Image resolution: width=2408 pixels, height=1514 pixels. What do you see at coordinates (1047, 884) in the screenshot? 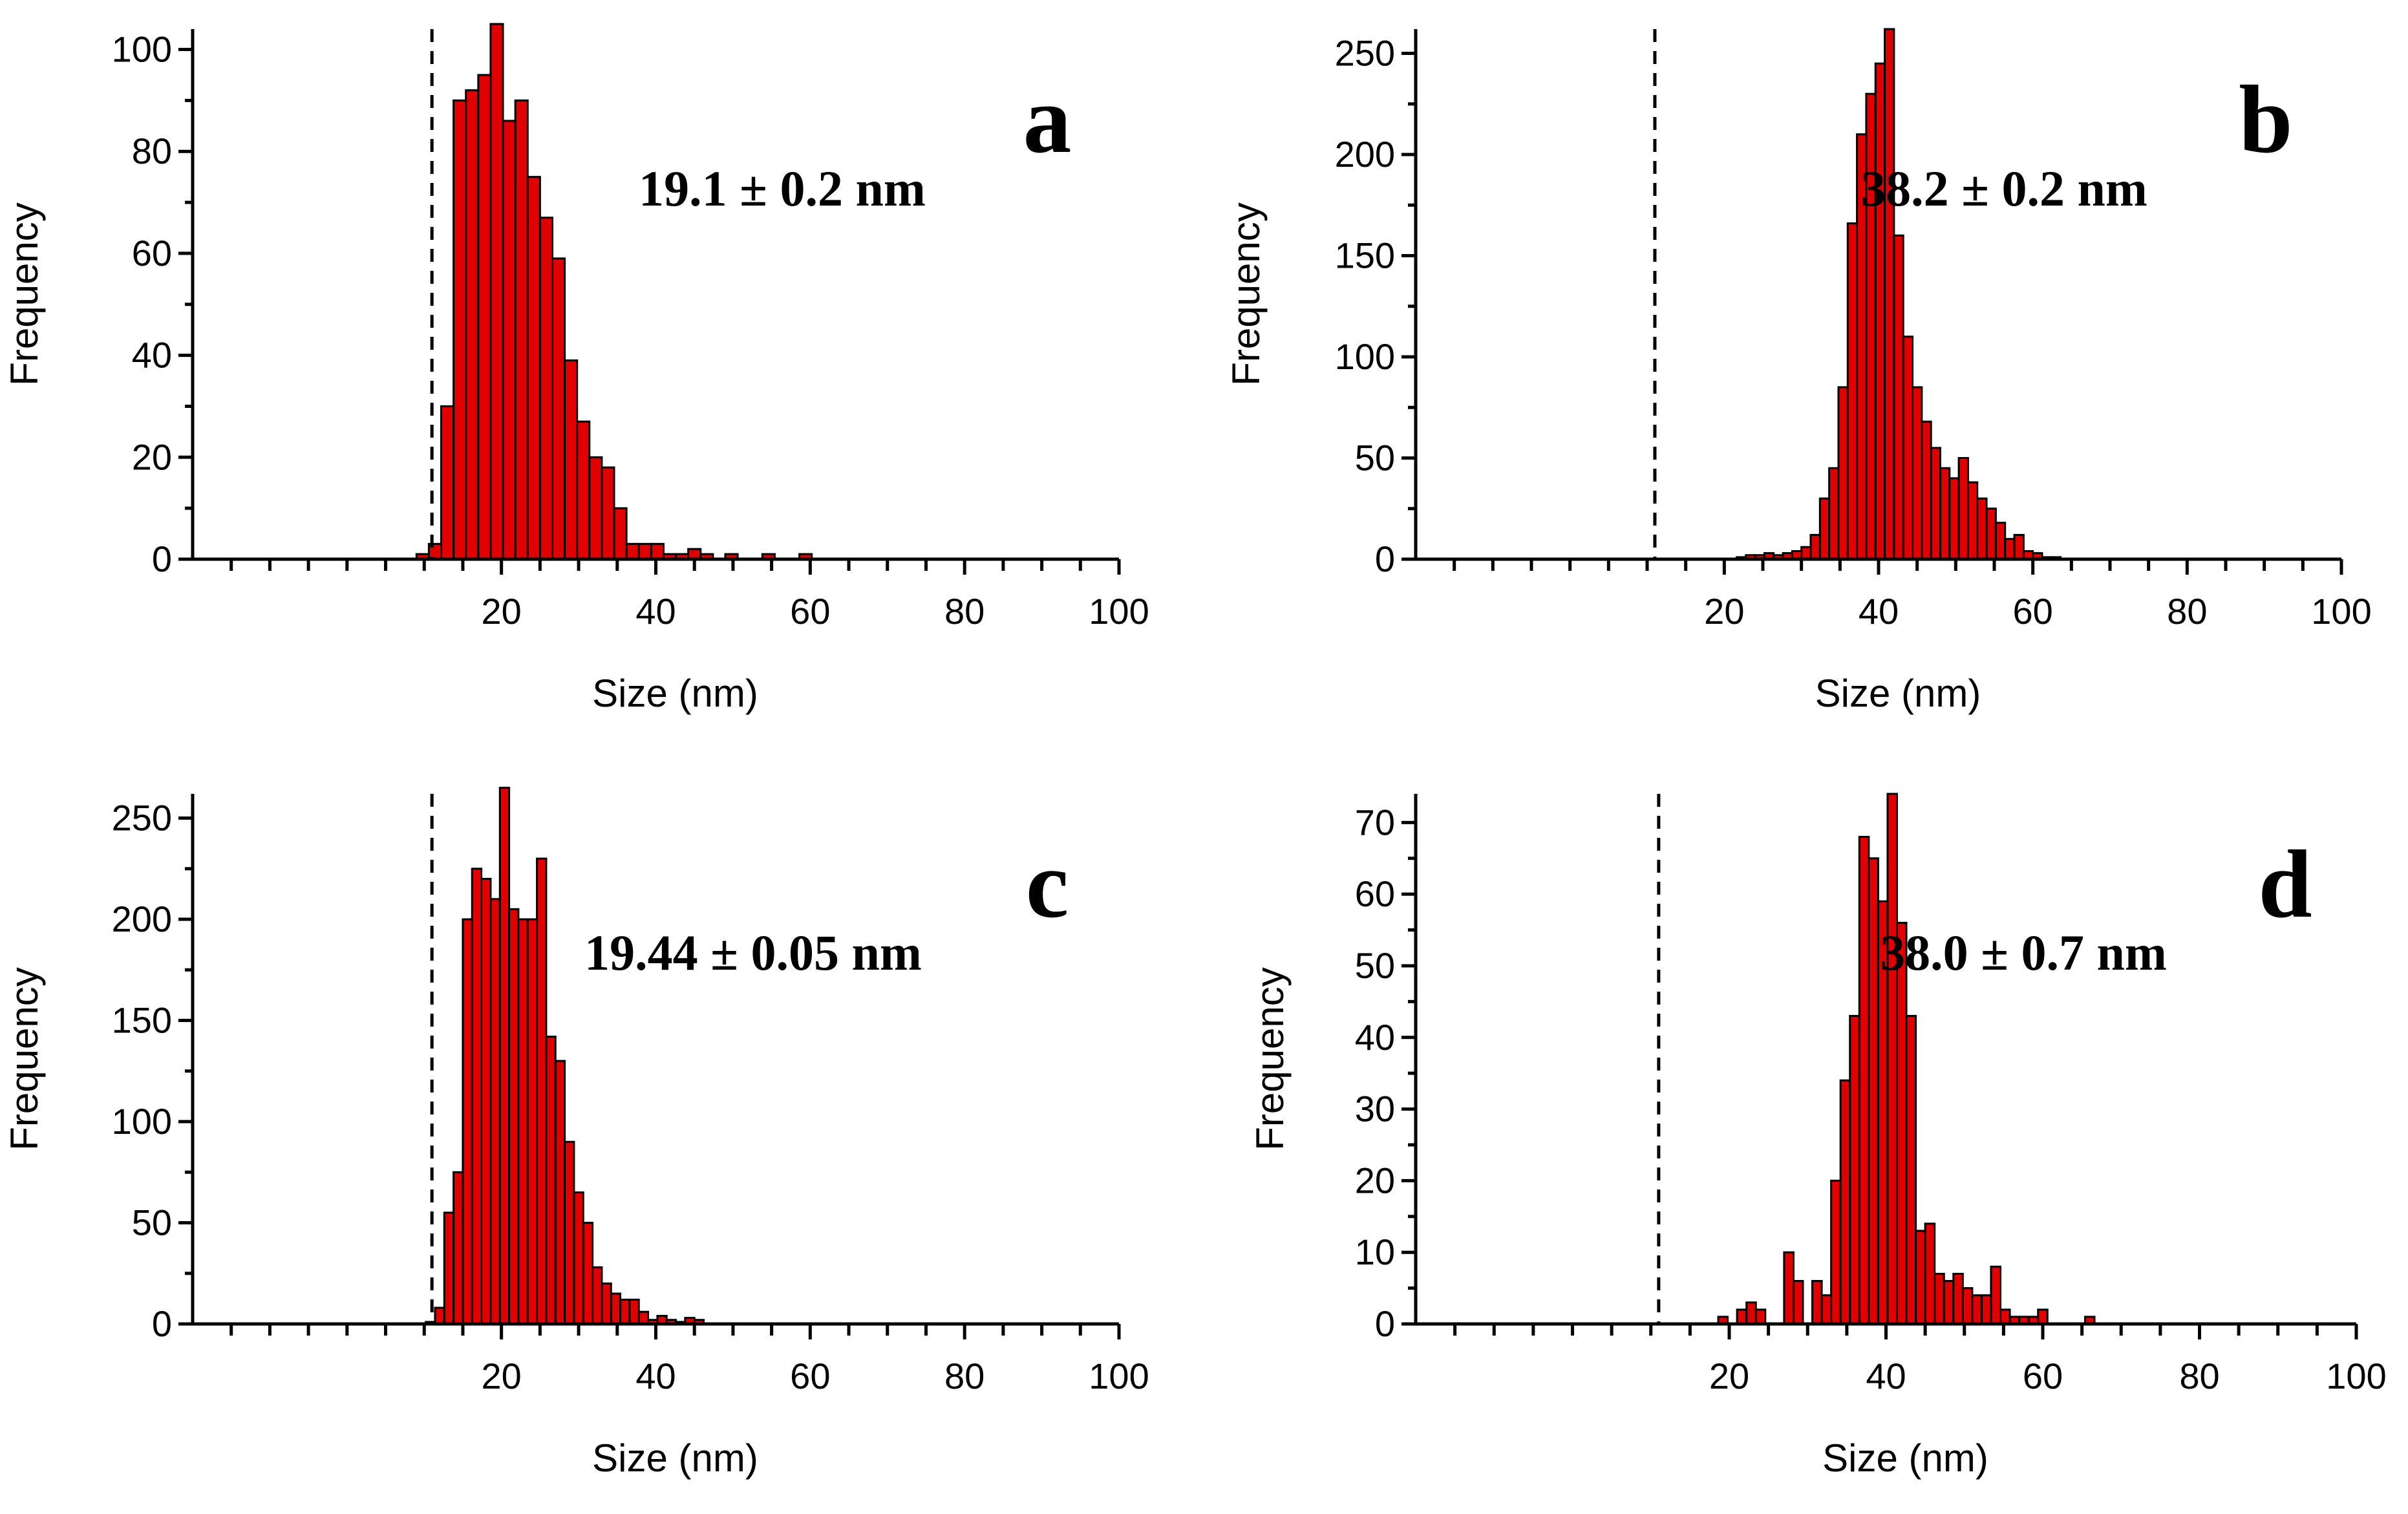
I see `panel-label: c` at bounding box center [1047, 884].